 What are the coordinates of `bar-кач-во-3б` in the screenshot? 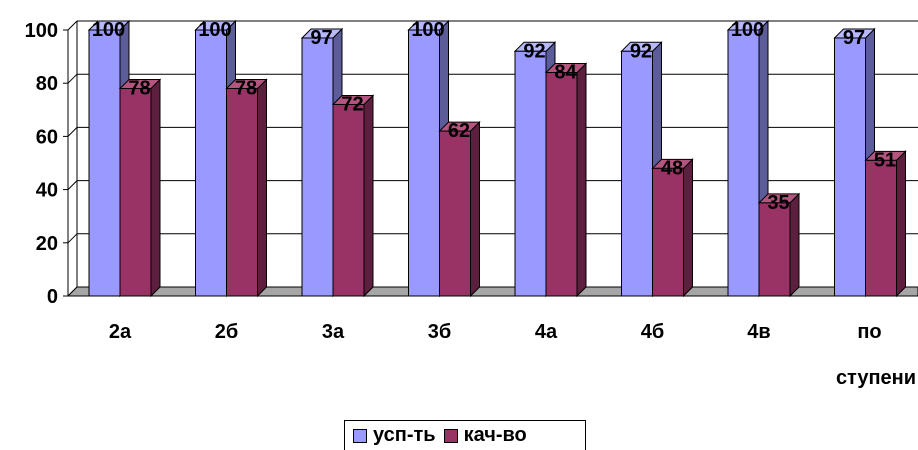 It's located at (459, 209).